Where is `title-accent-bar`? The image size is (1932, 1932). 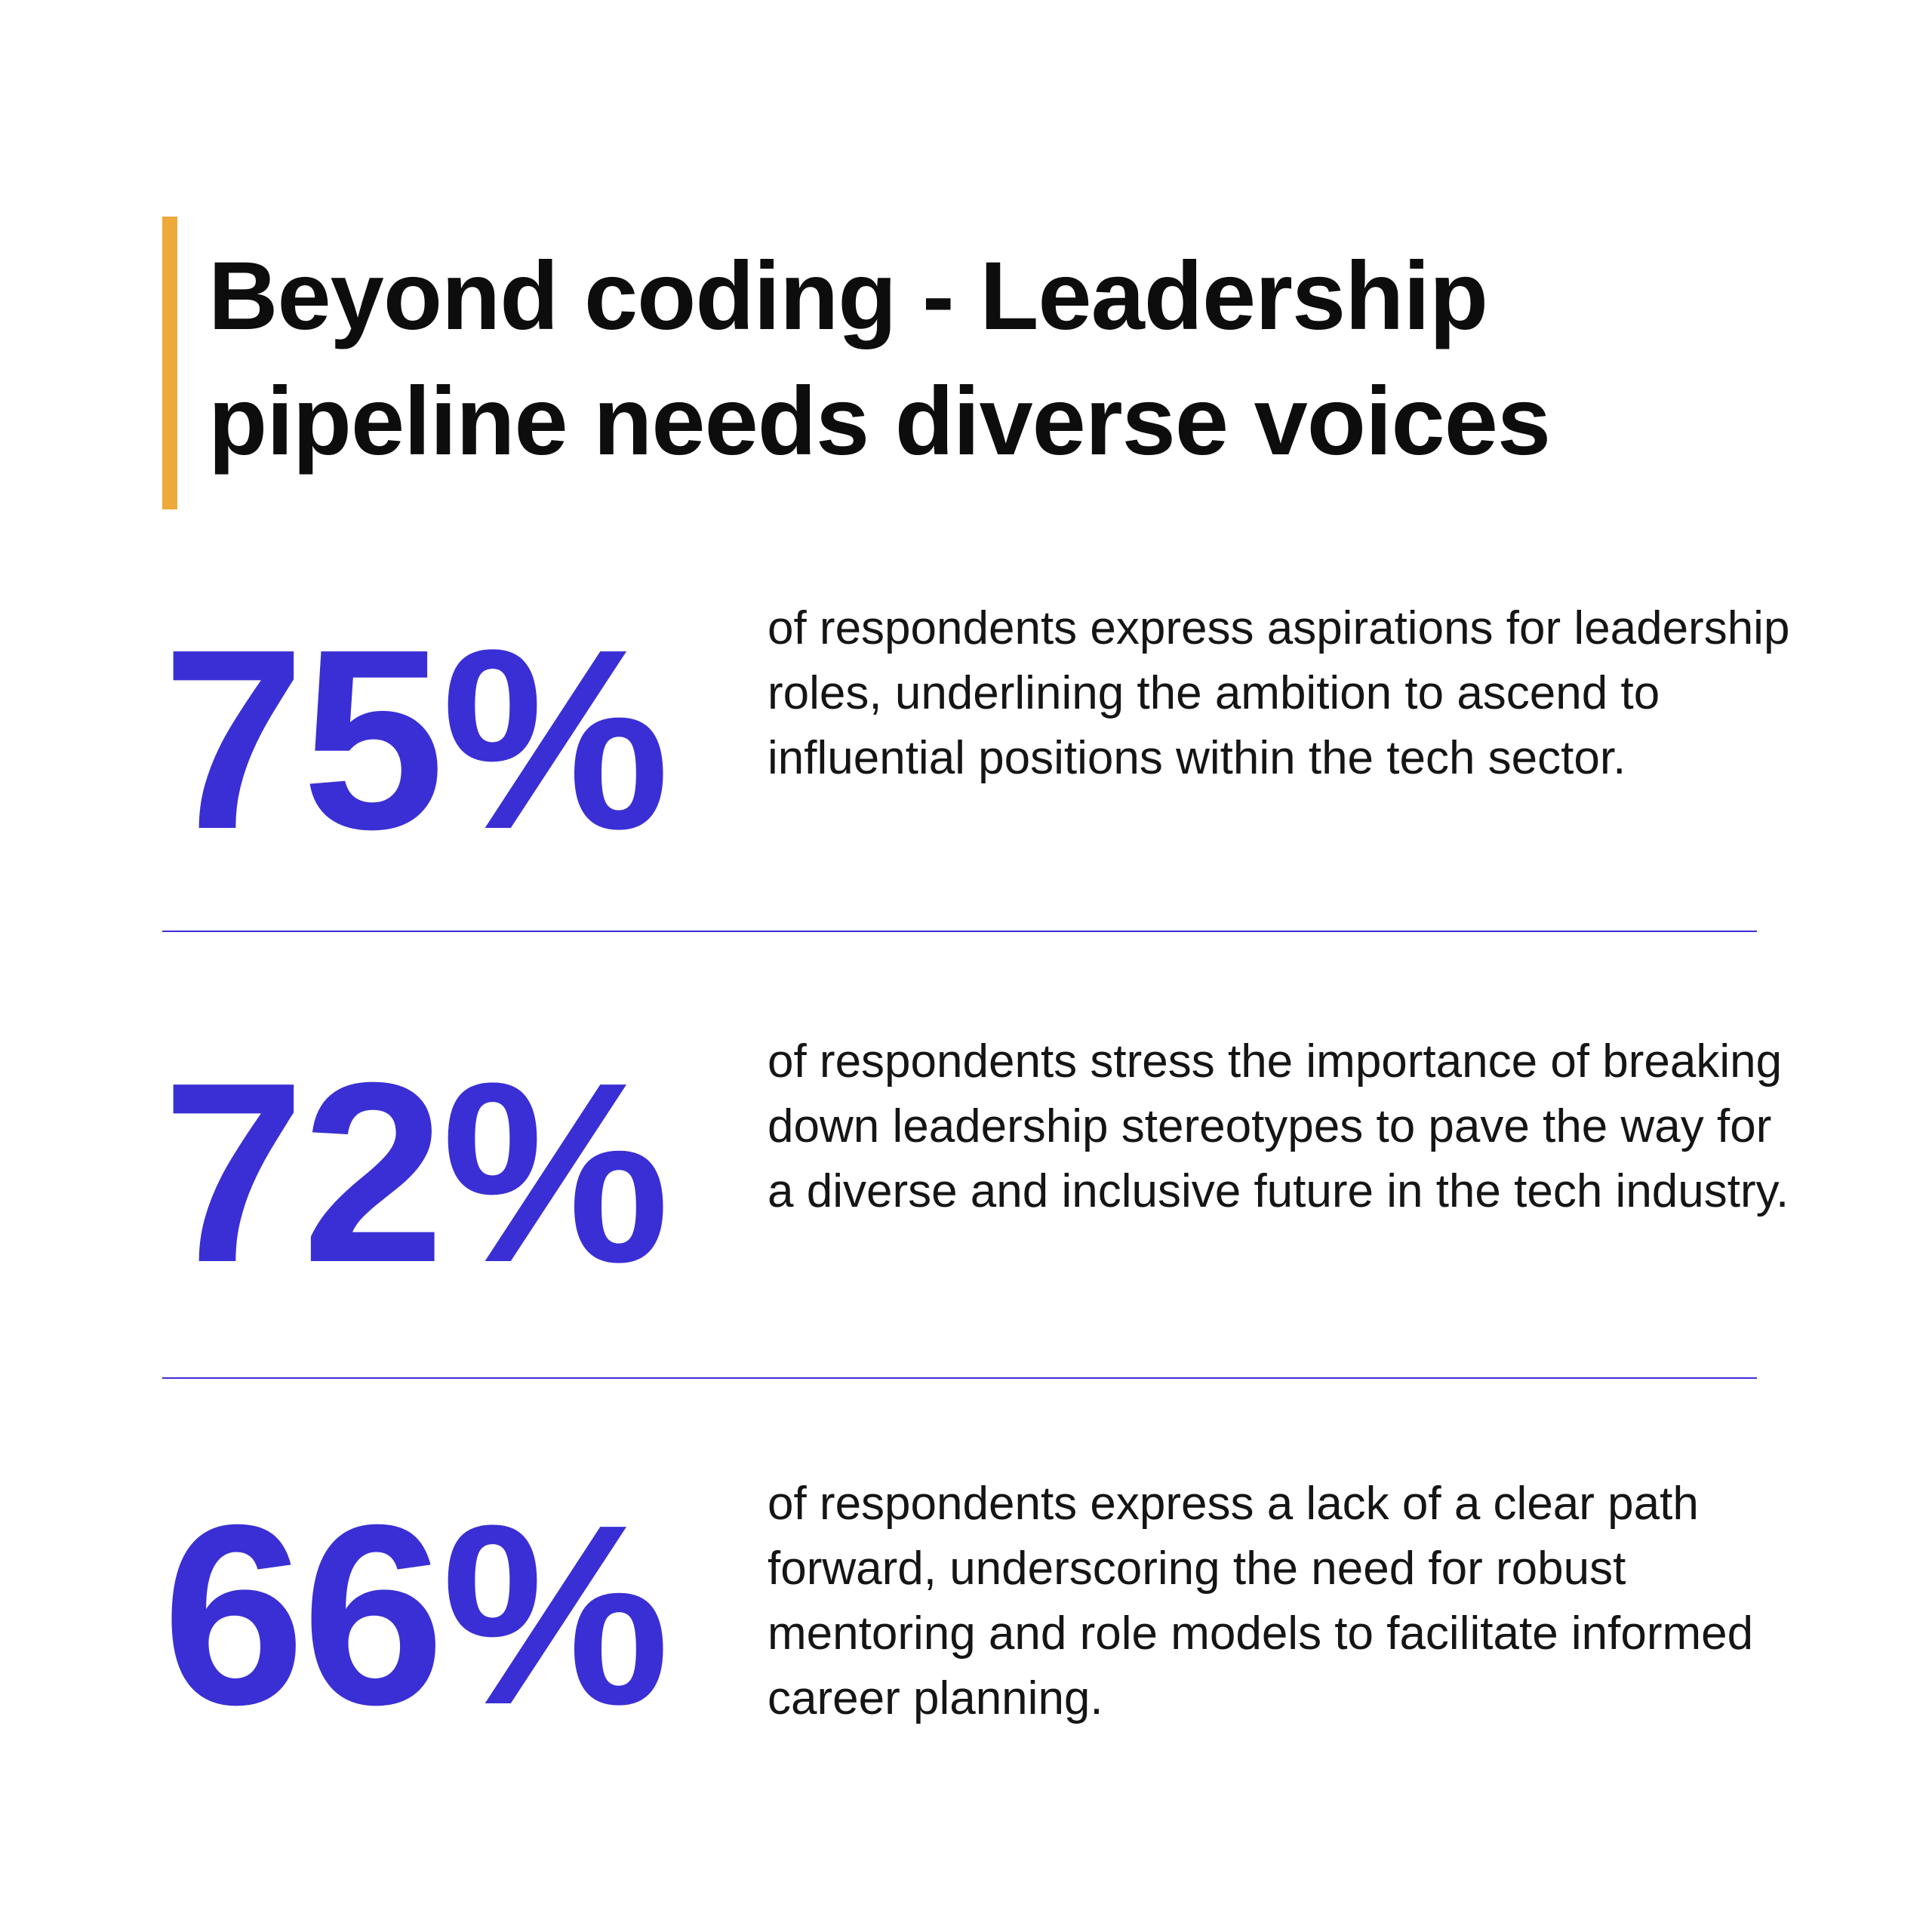
title-accent-bar is located at coordinates (169, 363).